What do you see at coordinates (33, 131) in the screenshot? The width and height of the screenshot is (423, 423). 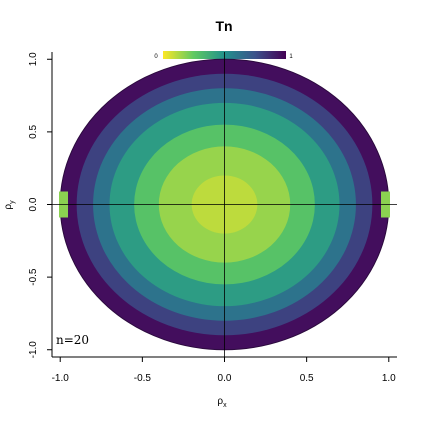 I see `y-tick-label: 0.5` at bounding box center [33, 131].